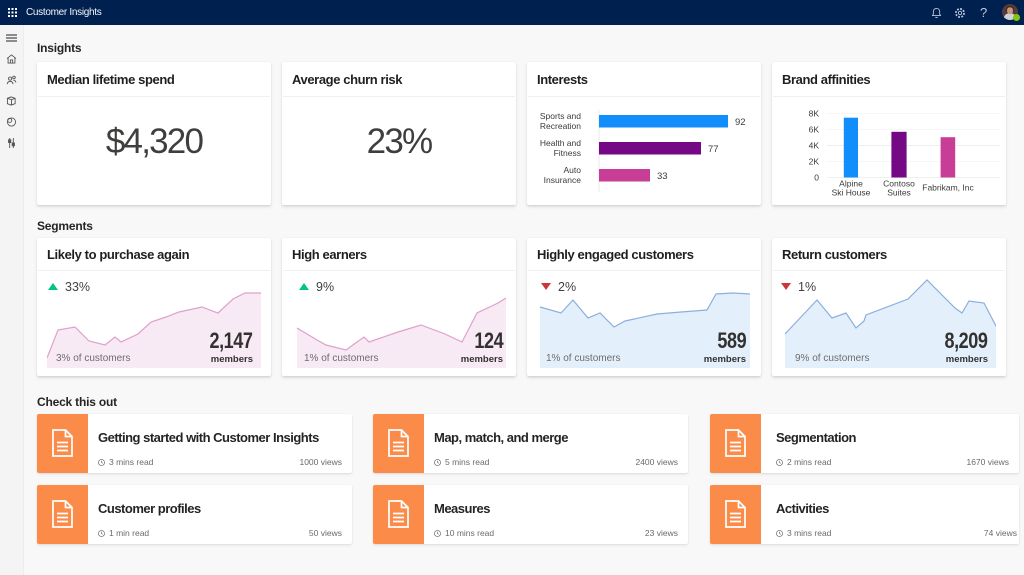 The width and height of the screenshot is (1024, 575). What do you see at coordinates (560, 116) in the screenshot?
I see `svg-text: Sports and` at bounding box center [560, 116].